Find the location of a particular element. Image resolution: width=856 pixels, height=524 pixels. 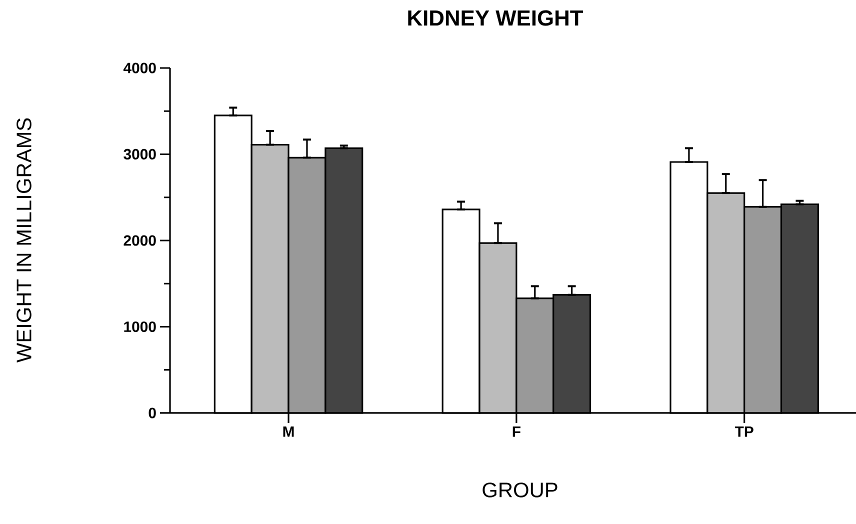

x-axis-title: GROUP is located at coordinates (520, 490).